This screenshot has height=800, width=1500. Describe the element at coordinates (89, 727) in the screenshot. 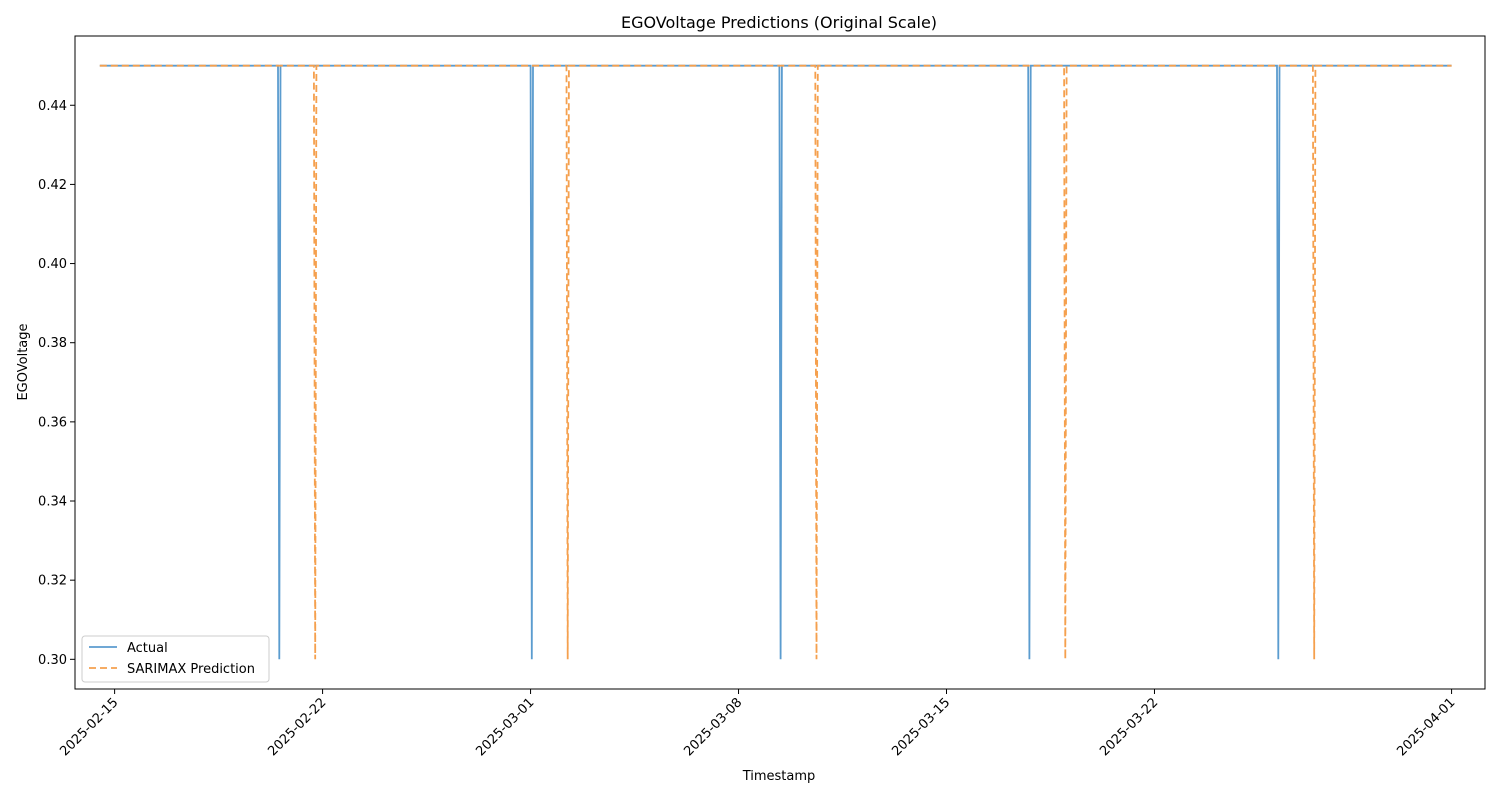

I see `x-tick-label: 2025-02-15` at that location.